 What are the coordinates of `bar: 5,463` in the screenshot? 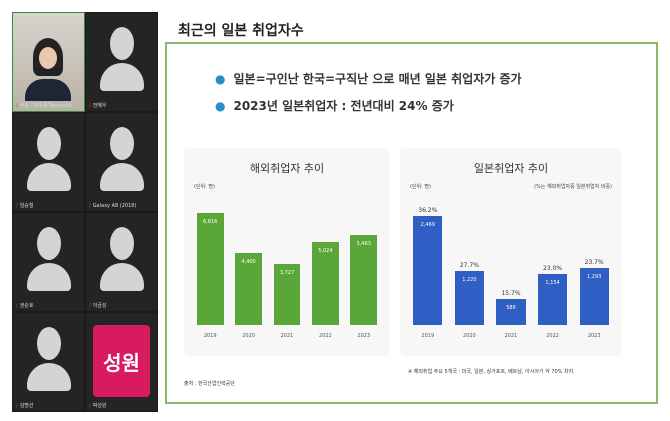 It's located at (364, 280).